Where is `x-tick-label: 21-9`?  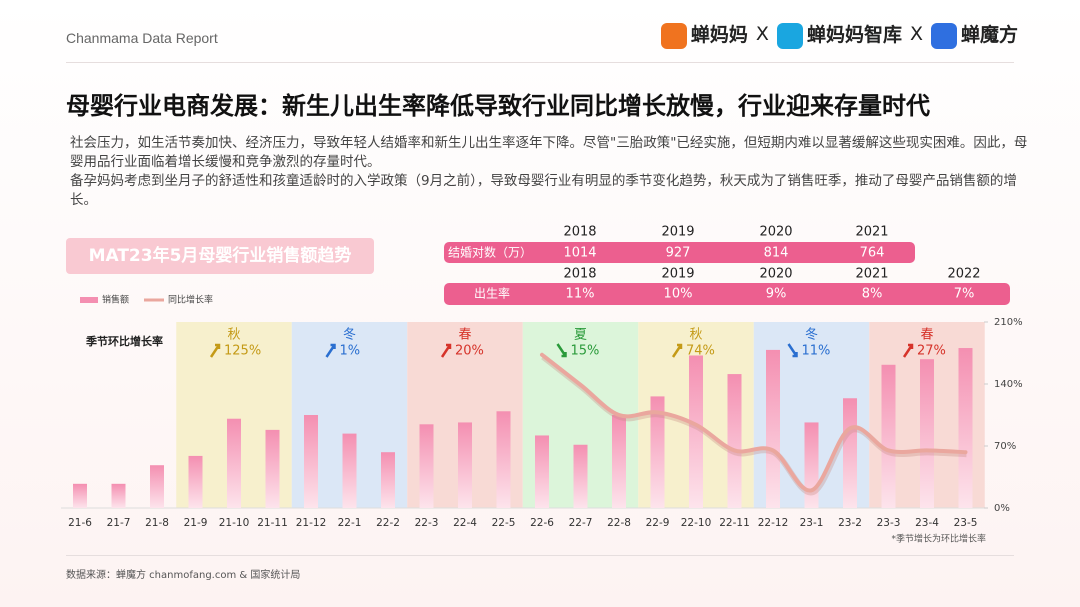 x-tick-label: 21-9 is located at coordinates (196, 523).